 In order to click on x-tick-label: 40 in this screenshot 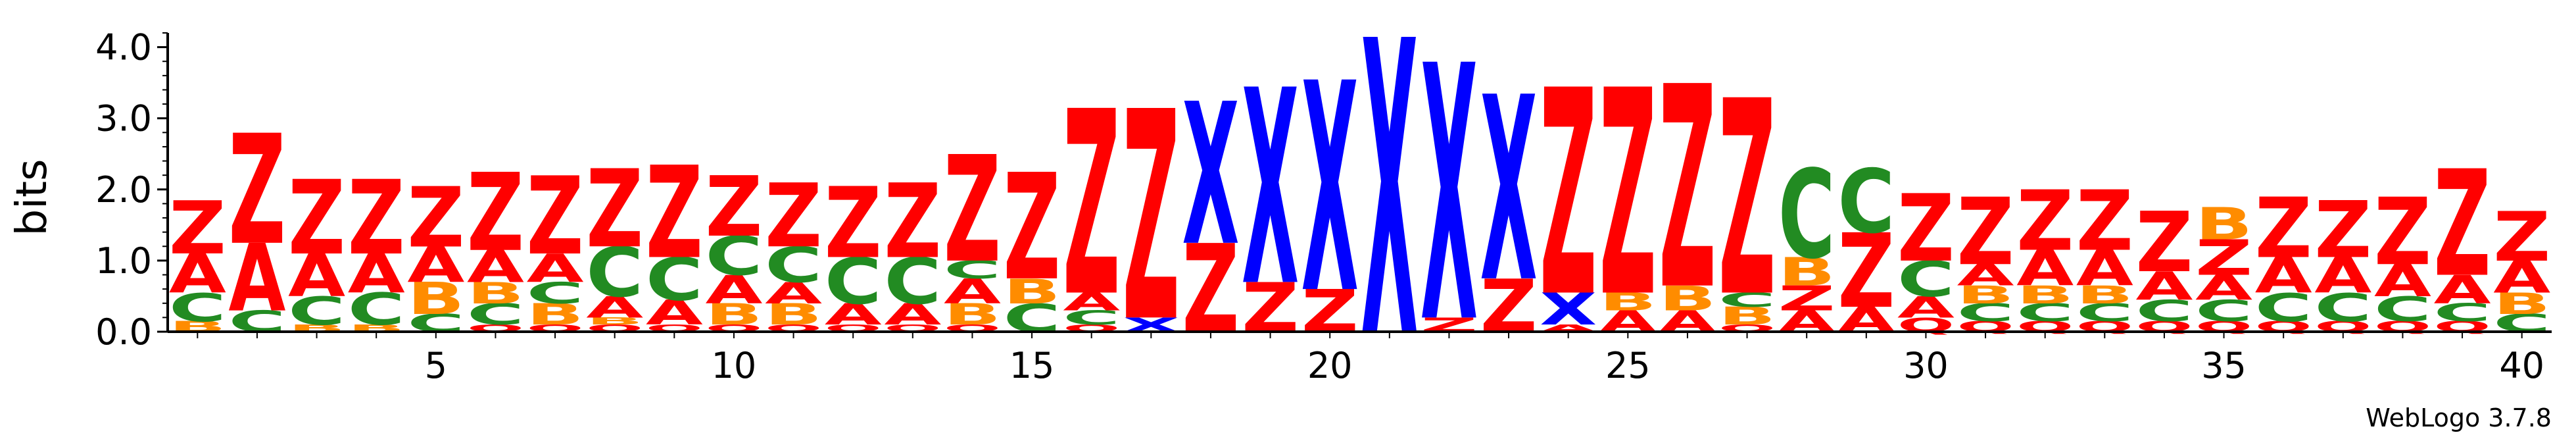, I will do `click(2521, 365)`.